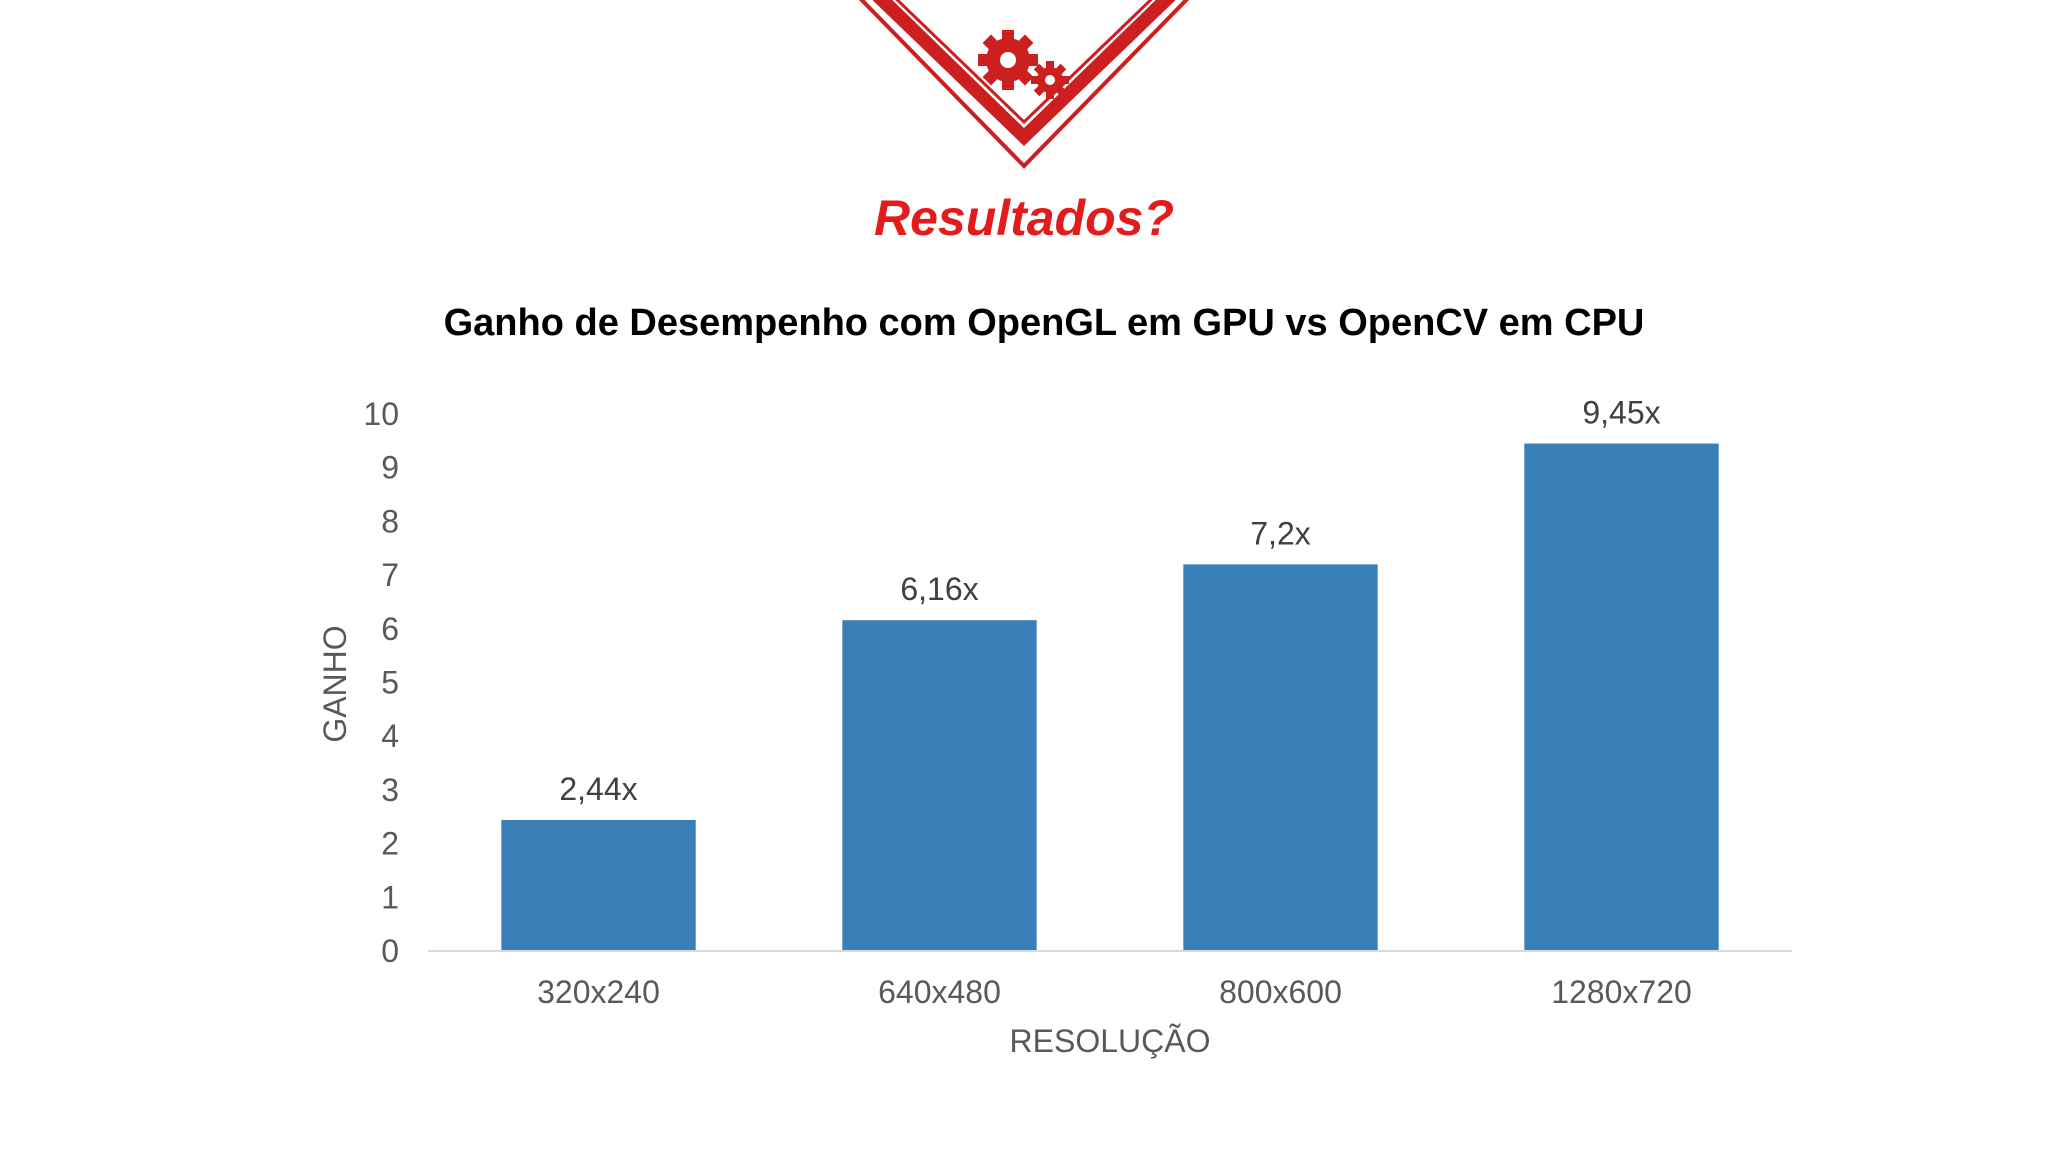  What do you see at coordinates (939, 785) in the screenshot?
I see `bar-640x480` at bounding box center [939, 785].